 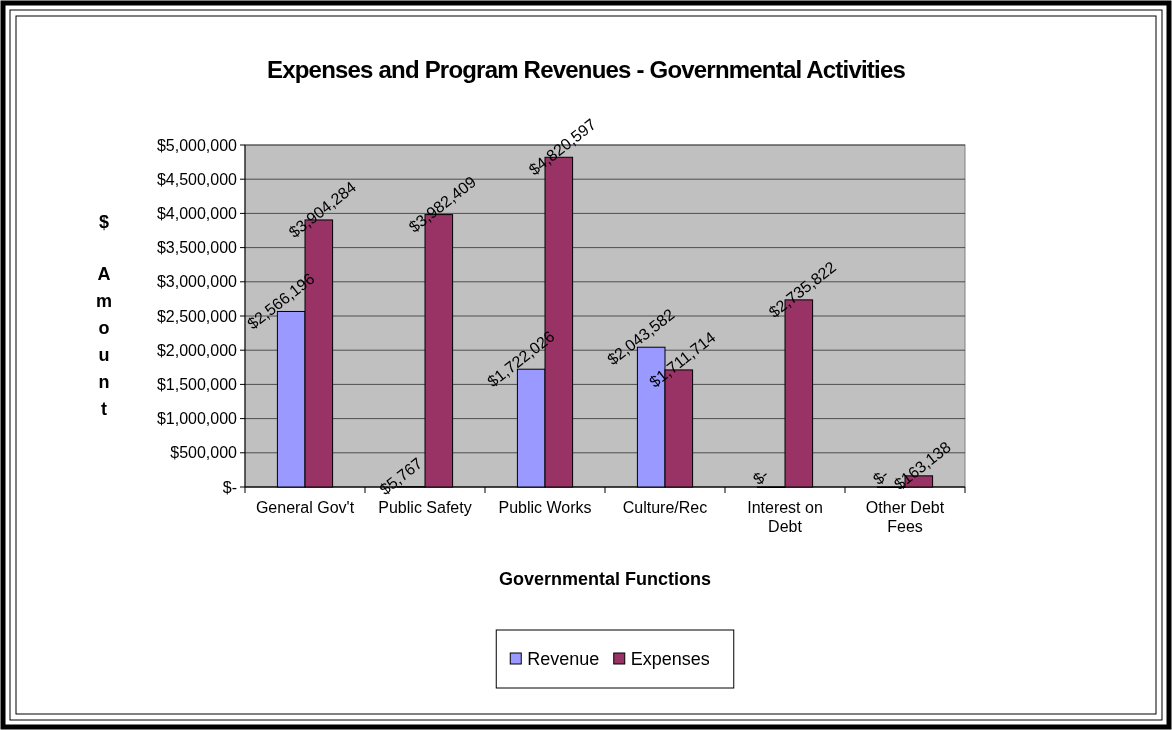 What do you see at coordinates (785, 517) in the screenshot?
I see `x-tick-label: Interest on Debt` at bounding box center [785, 517].